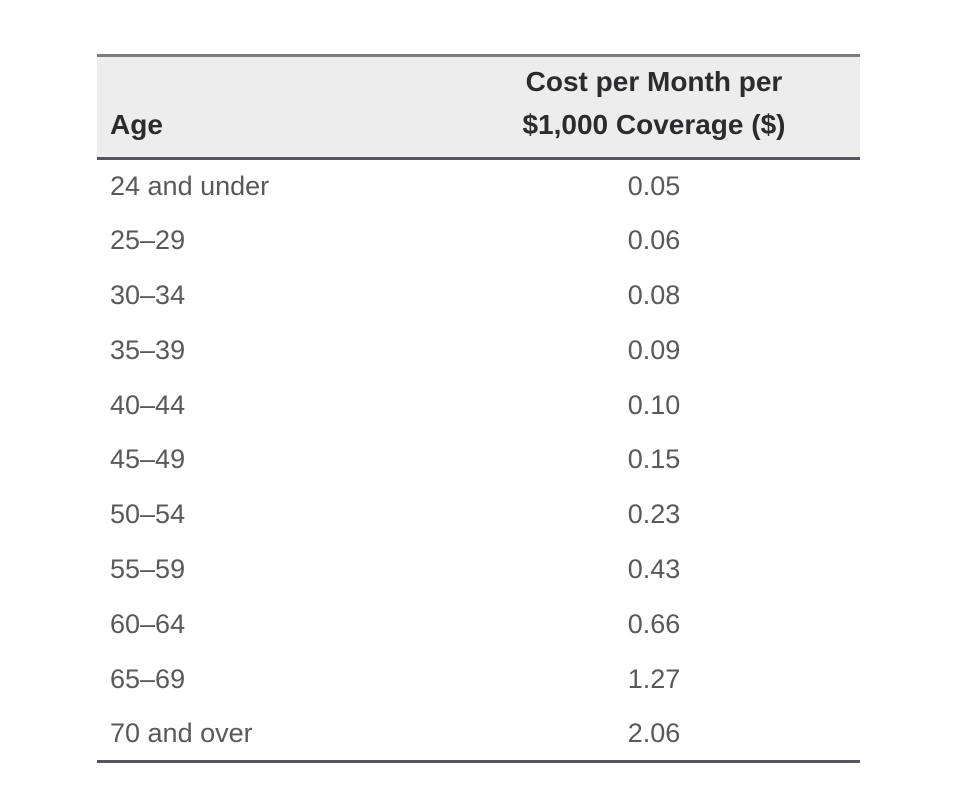  What do you see at coordinates (654, 568) in the screenshot?
I see `cost-cell: 0.43` at bounding box center [654, 568].